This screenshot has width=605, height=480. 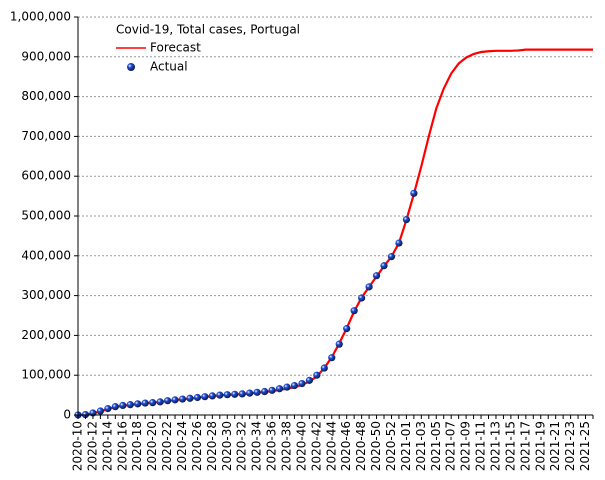 I want to click on x-tick-label: 2020-26, so click(x=197, y=446).